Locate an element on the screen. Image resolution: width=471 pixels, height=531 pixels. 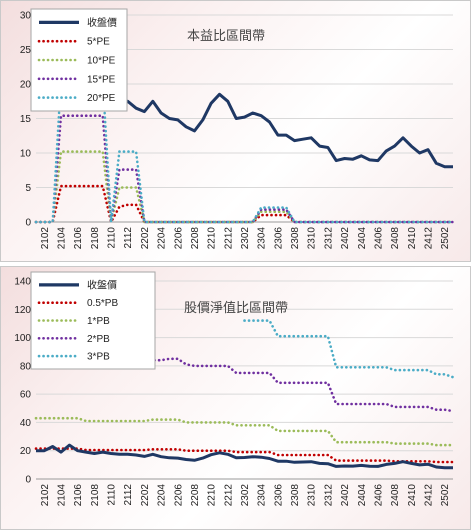
y-tick-label: 15 is located at coordinates (26, 119).